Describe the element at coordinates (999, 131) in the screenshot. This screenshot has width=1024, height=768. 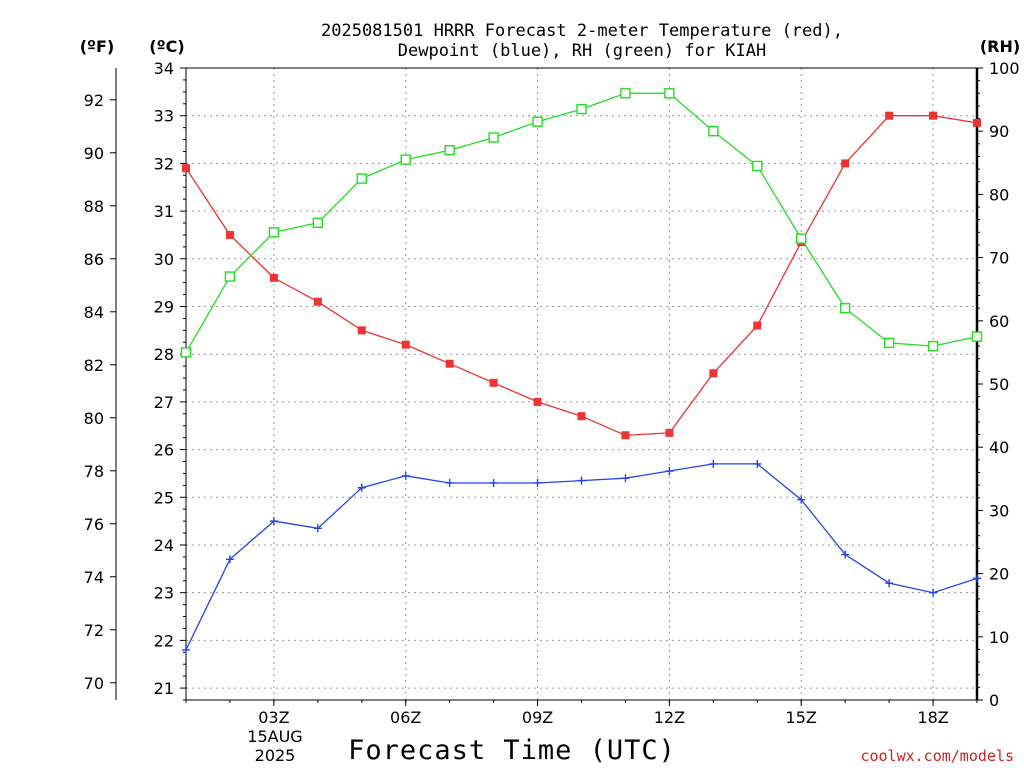
I see `rh-tick-label: 90` at that location.